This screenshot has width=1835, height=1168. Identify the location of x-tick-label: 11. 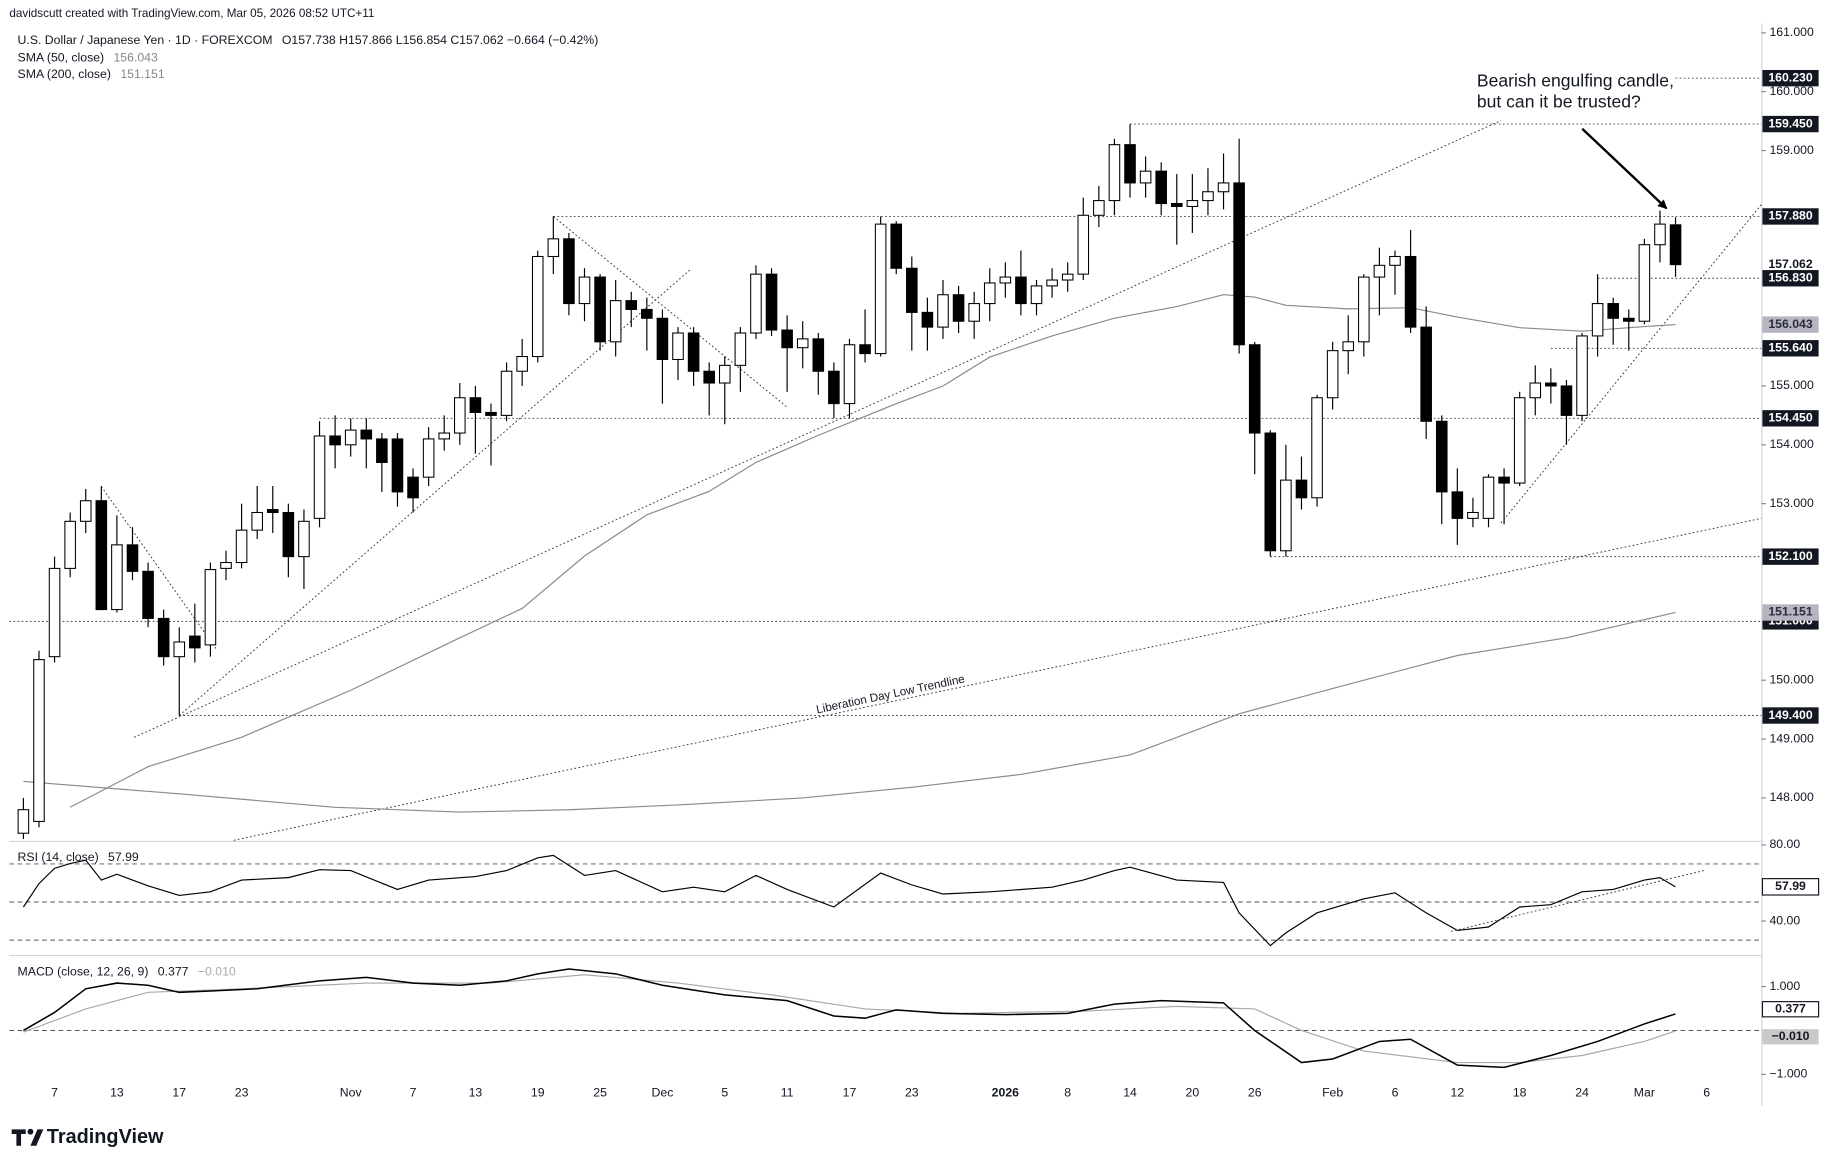
(787, 1092).